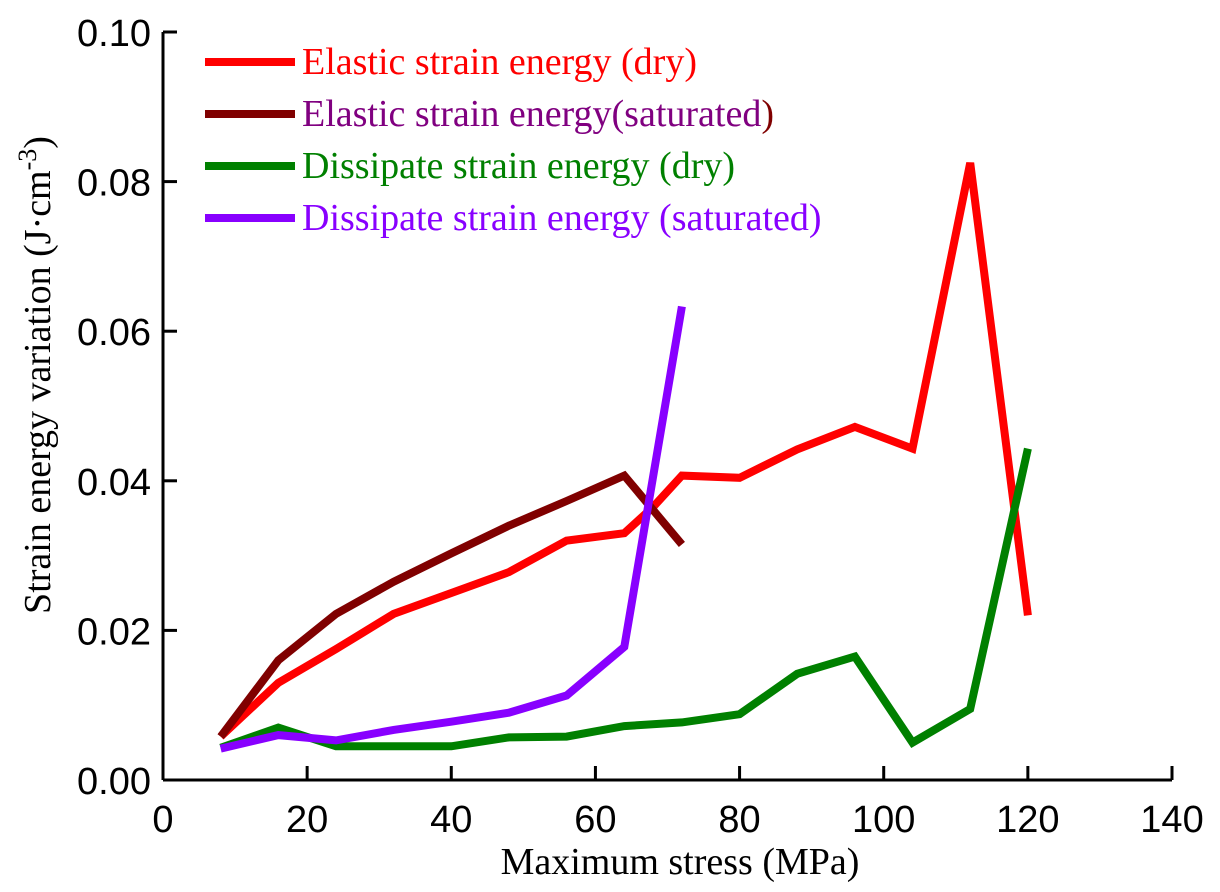  What do you see at coordinates (1171, 820) in the screenshot?
I see `x-tick-label: 140` at bounding box center [1171, 820].